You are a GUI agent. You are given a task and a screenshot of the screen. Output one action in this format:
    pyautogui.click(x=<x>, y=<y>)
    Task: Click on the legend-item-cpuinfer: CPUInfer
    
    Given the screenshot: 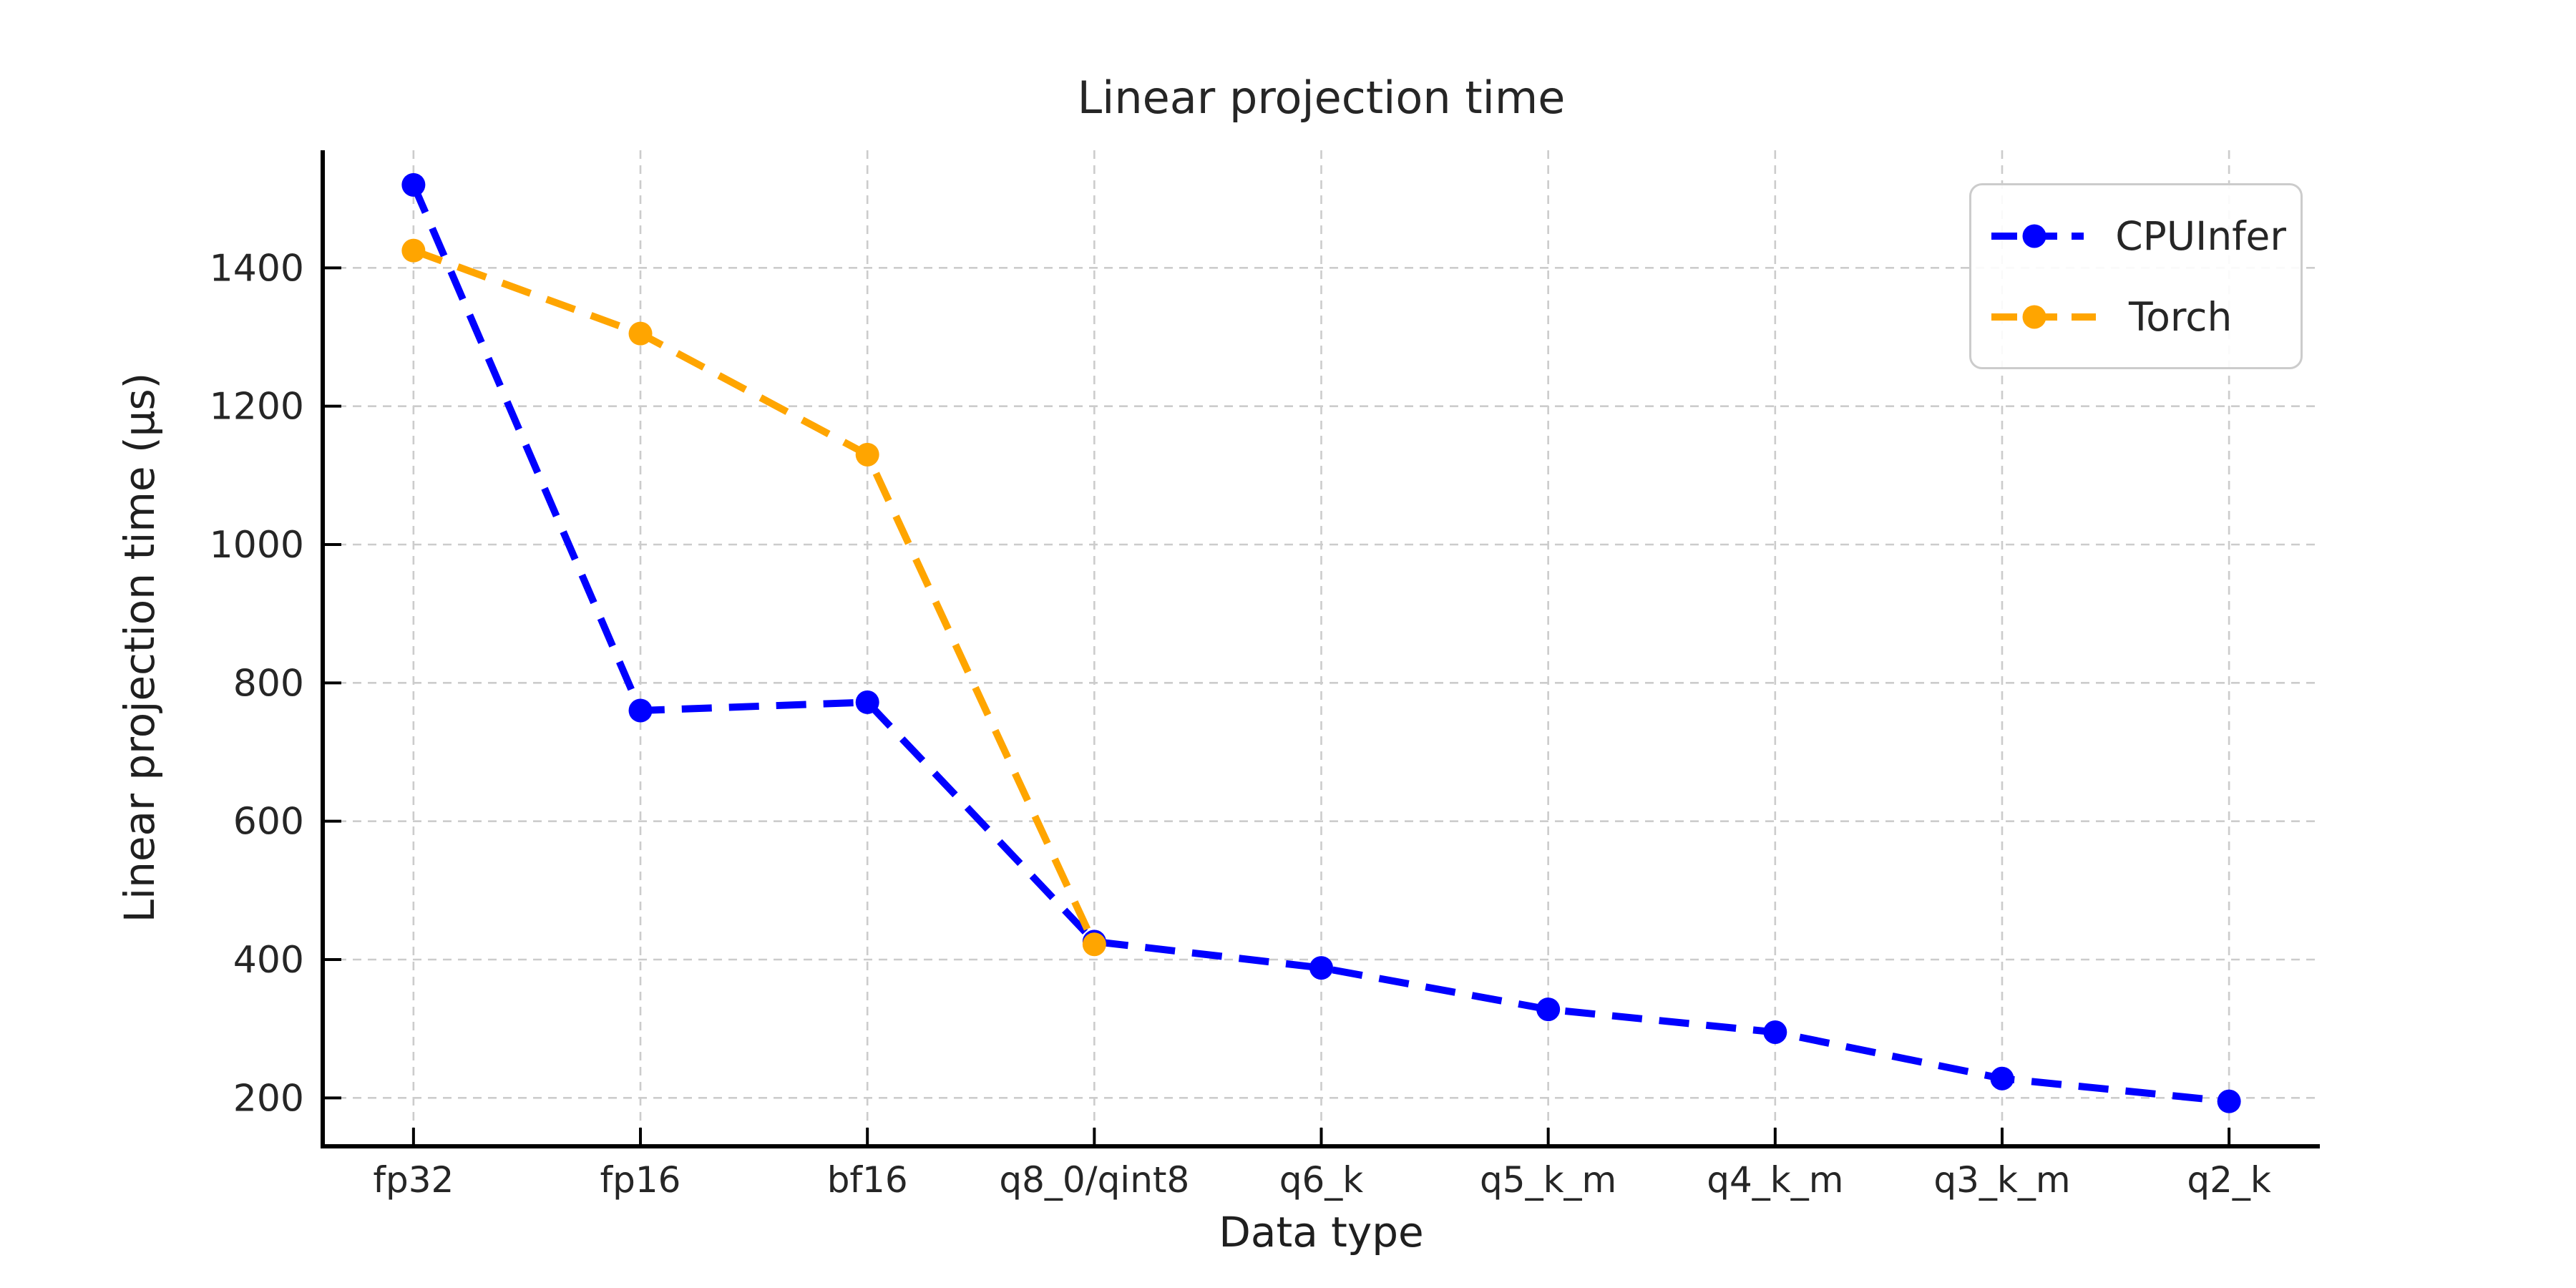 What is the action you would take?
    pyautogui.click(x=2138, y=236)
    